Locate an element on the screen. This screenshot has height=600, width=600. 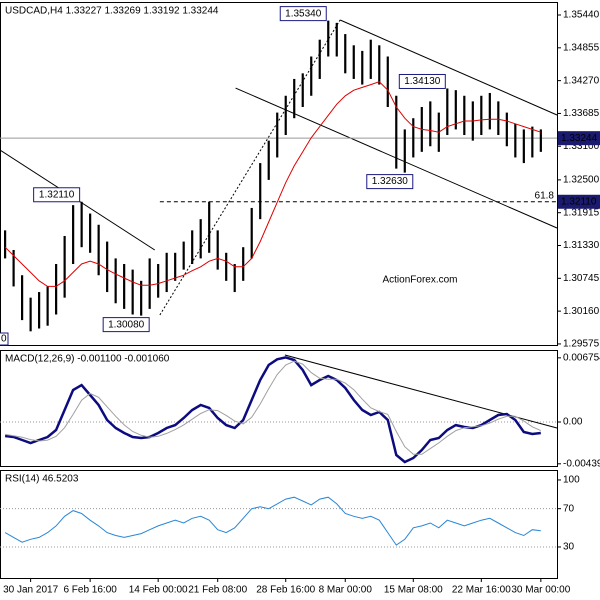
y-tick-label: 1.30745 is located at coordinates (581, 278).